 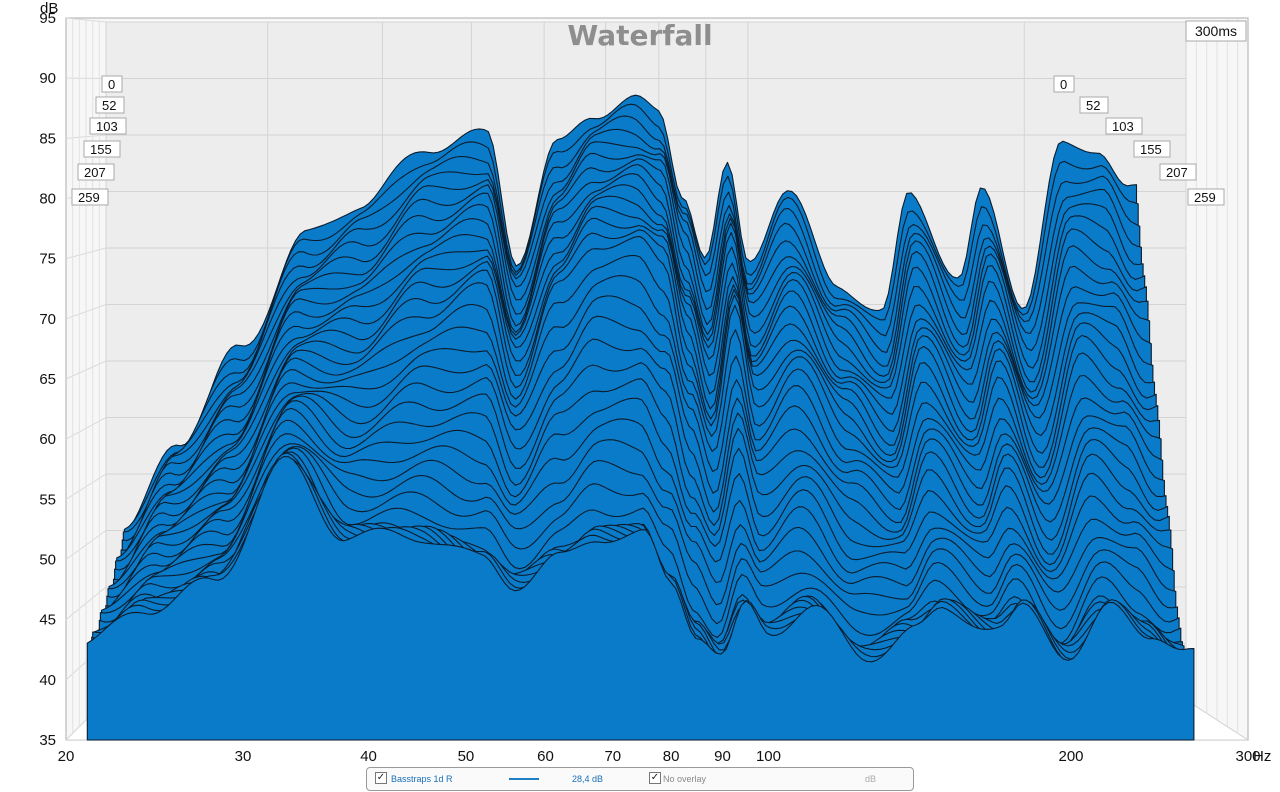 I want to click on y-tick-label: 80, so click(x=47, y=199).